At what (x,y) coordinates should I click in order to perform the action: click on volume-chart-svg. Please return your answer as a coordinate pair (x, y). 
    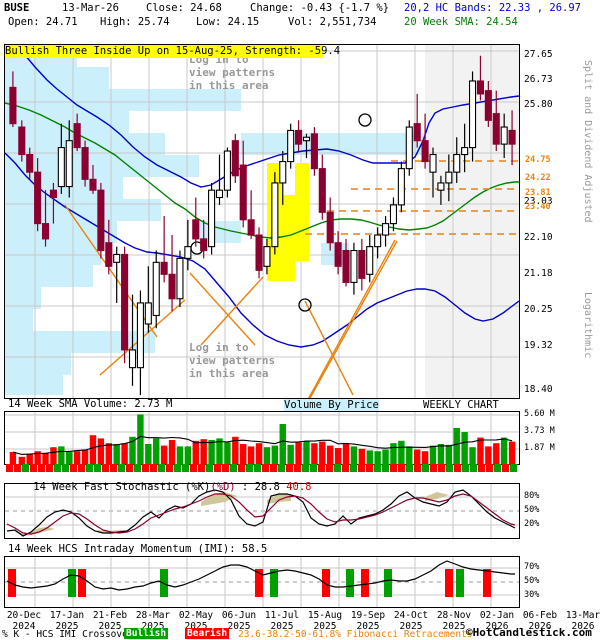
    Looking at the image, I should click on (262, 438).